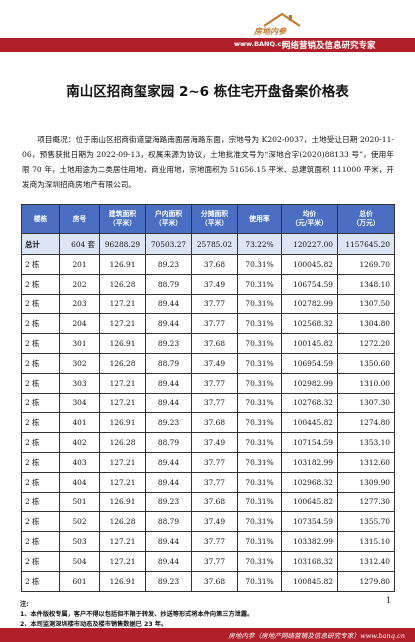 This screenshot has width=415, height=642. I want to click on page-number: 1, so click(389, 600).